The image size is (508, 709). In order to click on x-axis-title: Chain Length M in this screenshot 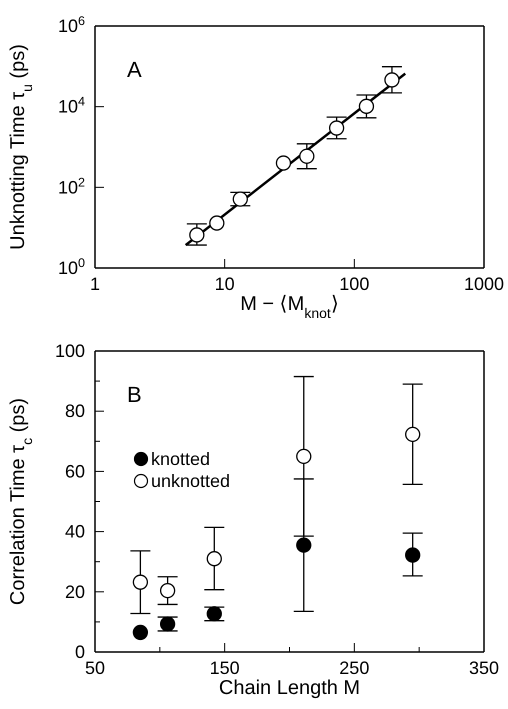, I will do `click(289, 688)`.